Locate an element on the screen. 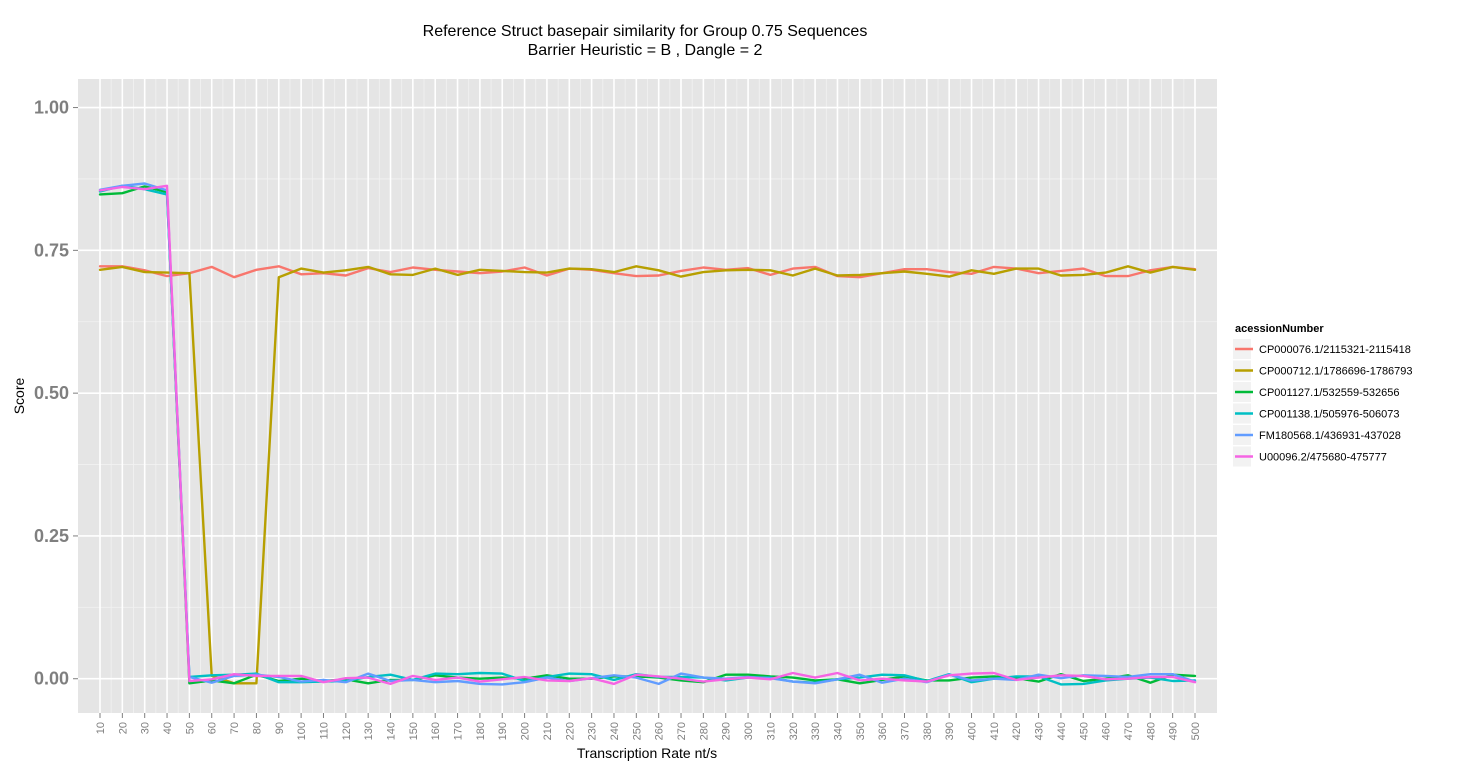 Image resolution: width=1470 pixels, height=773 pixels. x-tick-label: 190 is located at coordinates (503, 731).